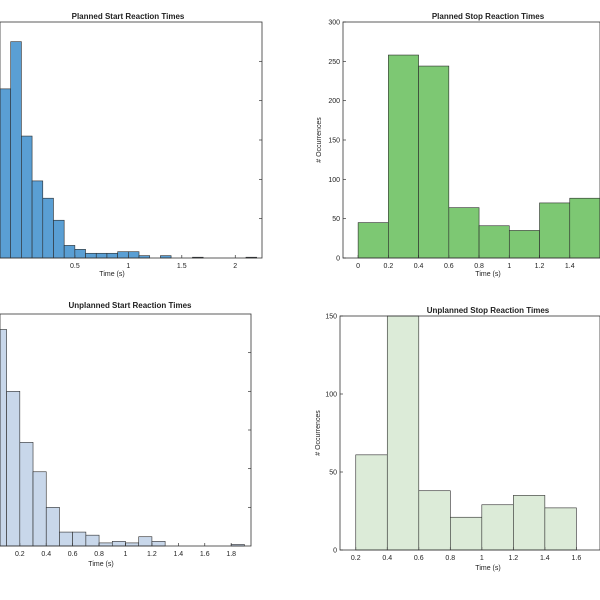  I want to click on chart-title: Planned Start Reaction Times, so click(128, 16).